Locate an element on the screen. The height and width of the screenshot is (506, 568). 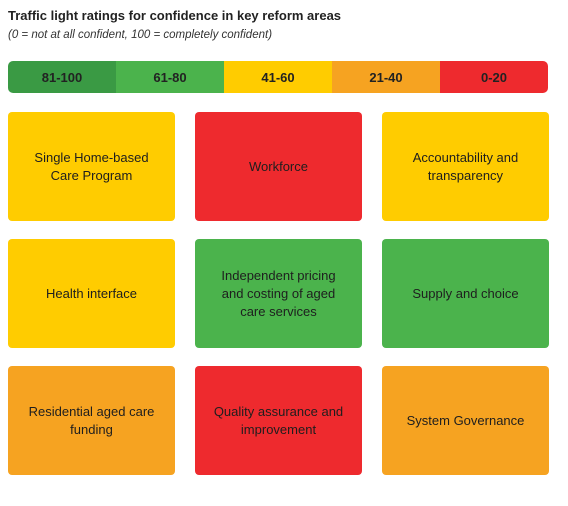
reform-card-home-care: Single Home-based Care Program is located at coordinates (91, 166).